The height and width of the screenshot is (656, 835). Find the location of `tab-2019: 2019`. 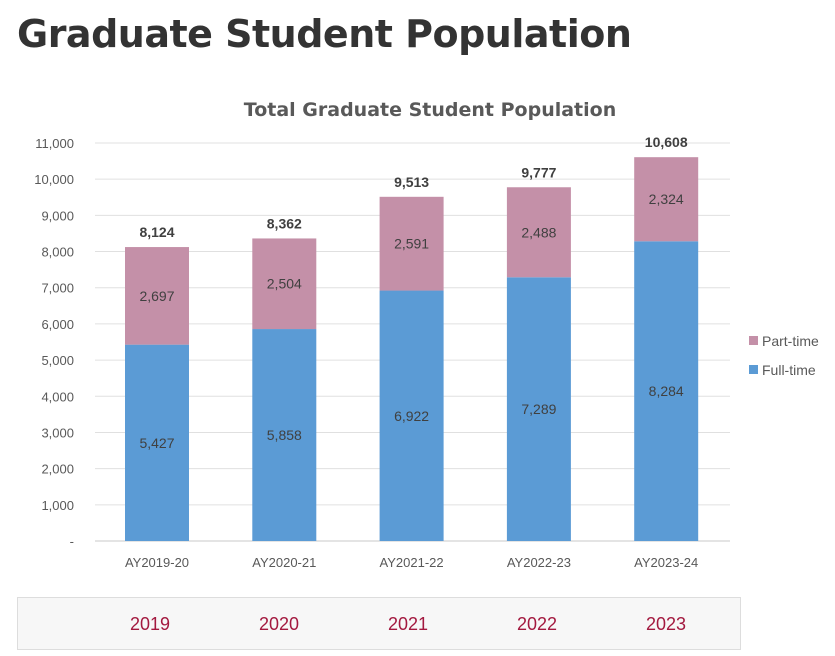

tab-2019: 2019 is located at coordinates (150, 624).